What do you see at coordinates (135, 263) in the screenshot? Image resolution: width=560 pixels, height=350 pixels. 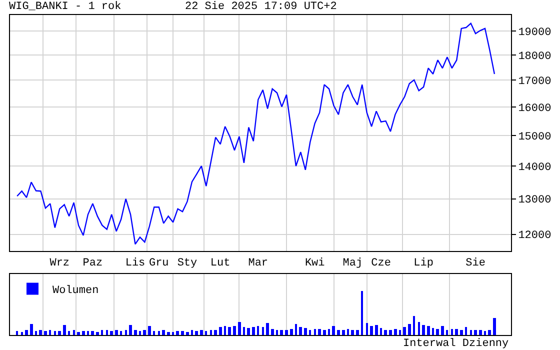 I see `x-tick-label: Lis` at bounding box center [135, 263].